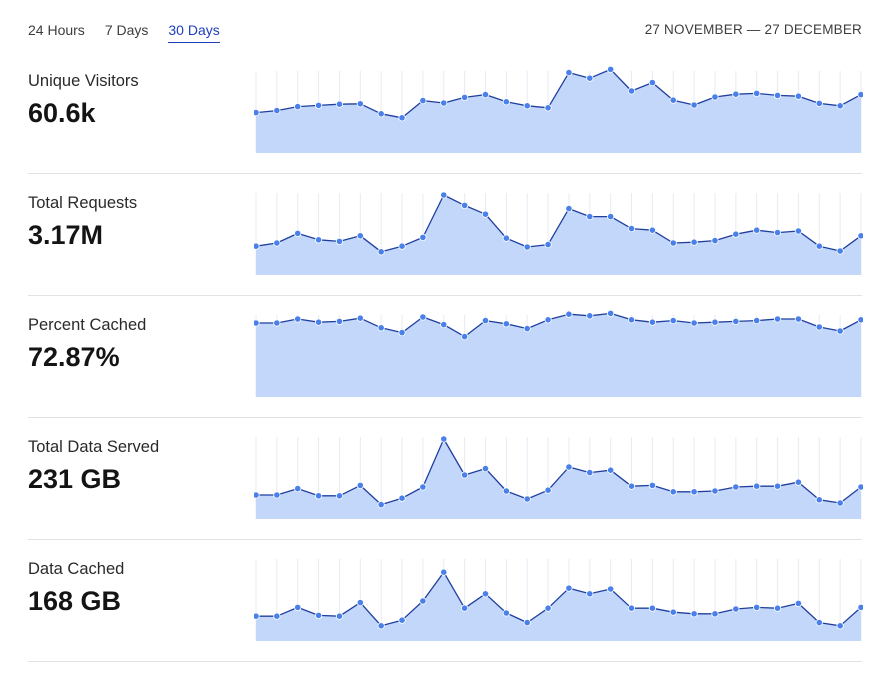 The width and height of the screenshot is (873, 673). What do you see at coordinates (56, 30) in the screenshot?
I see `tab-24-hours: 24 Hours` at bounding box center [56, 30].